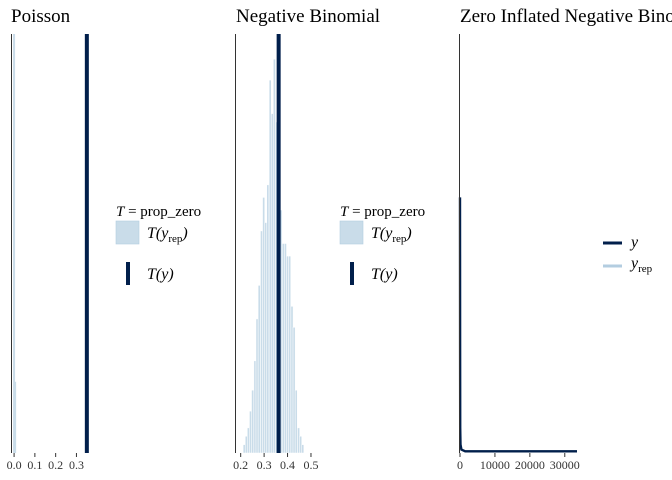 Image resolution: width=672 pixels, height=480 pixels. I want to click on x-tick-label: 0.0, so click(14, 465).